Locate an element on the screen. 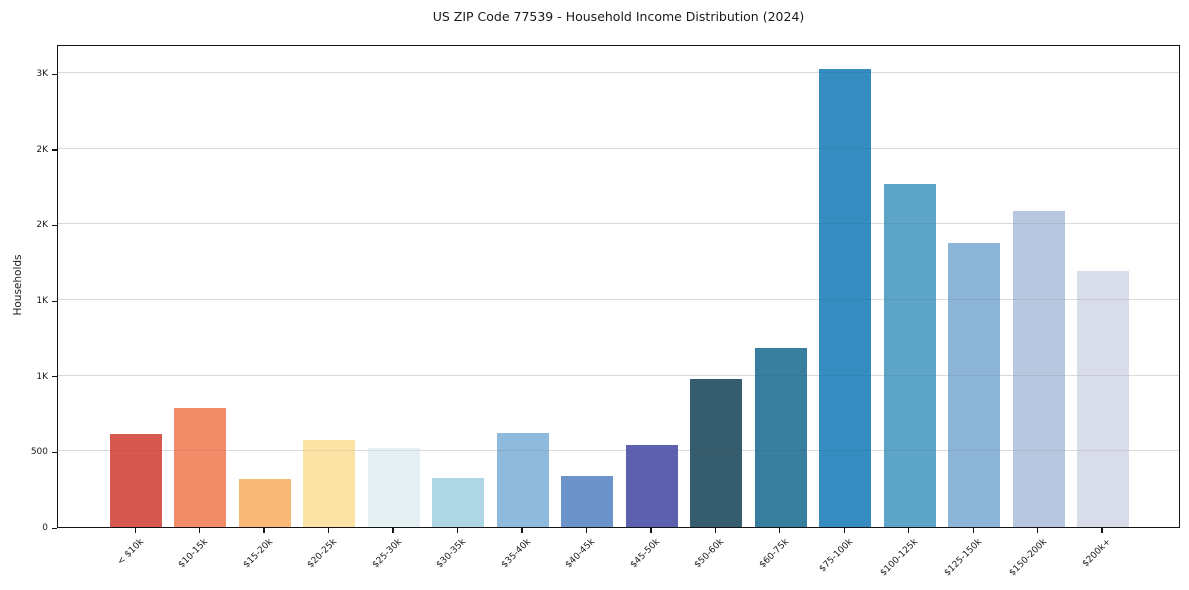 The image size is (1189, 590). x-tick-label: $25-30k is located at coordinates (387, 554).